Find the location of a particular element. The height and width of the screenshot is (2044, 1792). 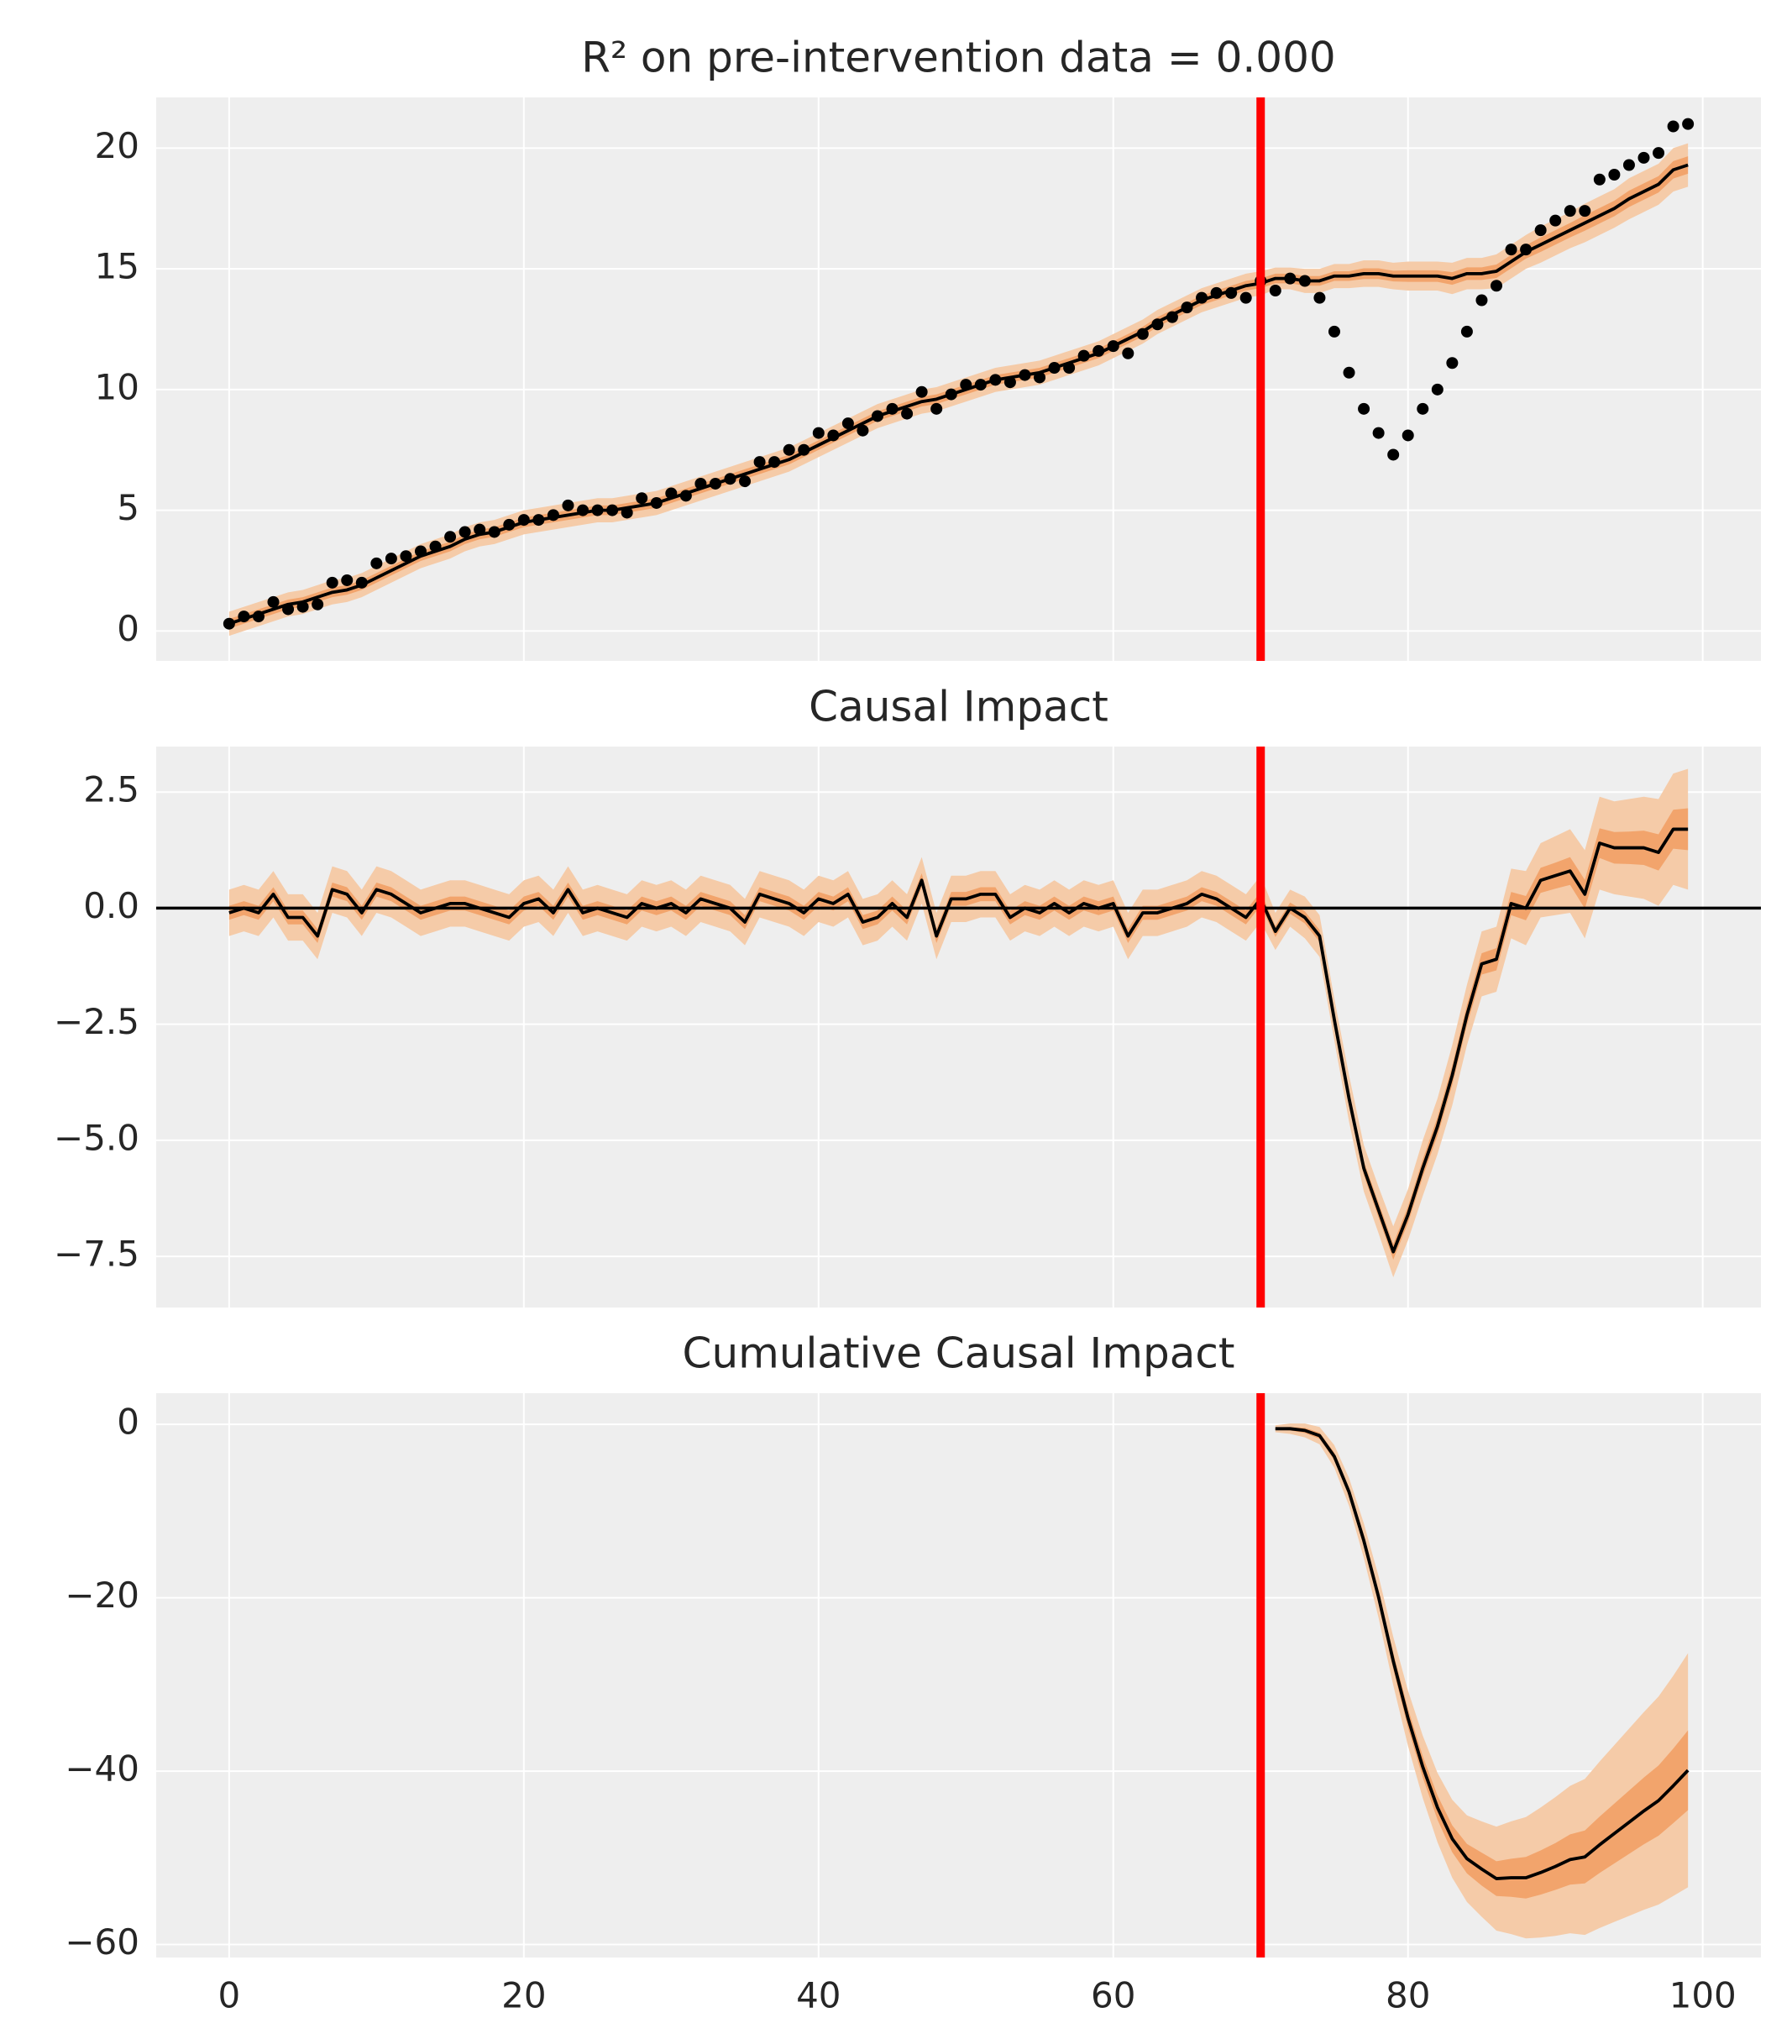

x-tick-label: 0 is located at coordinates (228, 1995).